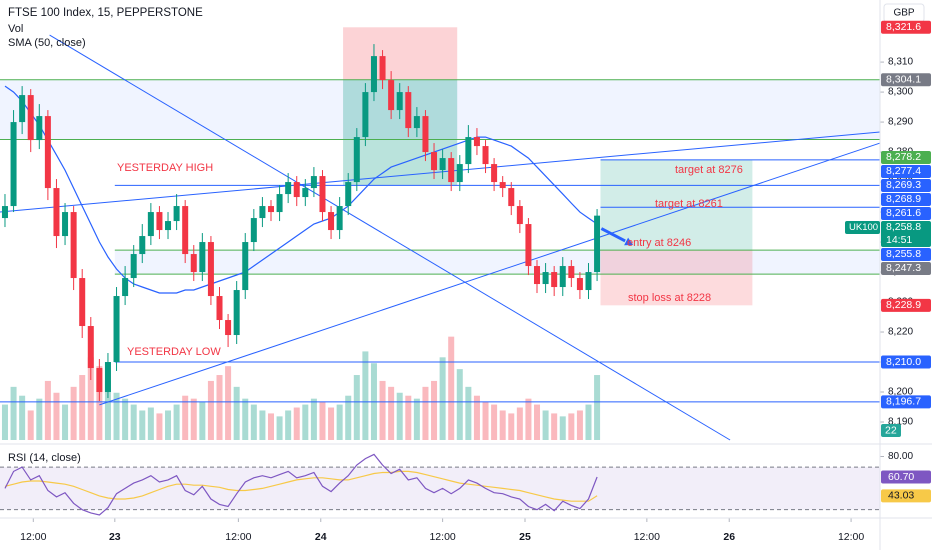 Image resolution: width=932 pixels, height=550 pixels. Describe the element at coordinates (903, 80) in the screenshot. I see `price-tag-label: 8,304.1` at that location.